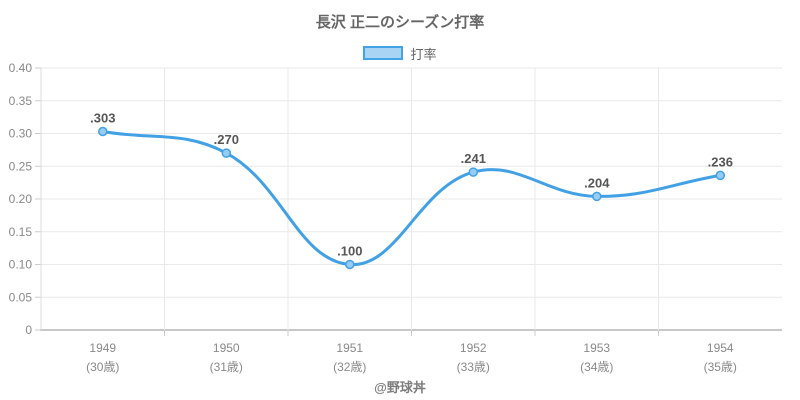 The image size is (800, 400). I want to click on x-tick-label-year: 1952, so click(473, 348).